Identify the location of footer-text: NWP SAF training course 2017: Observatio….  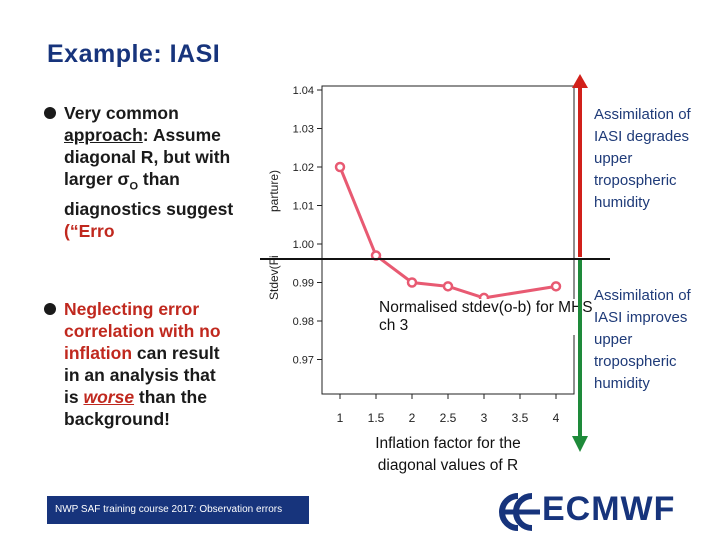
(169, 509).